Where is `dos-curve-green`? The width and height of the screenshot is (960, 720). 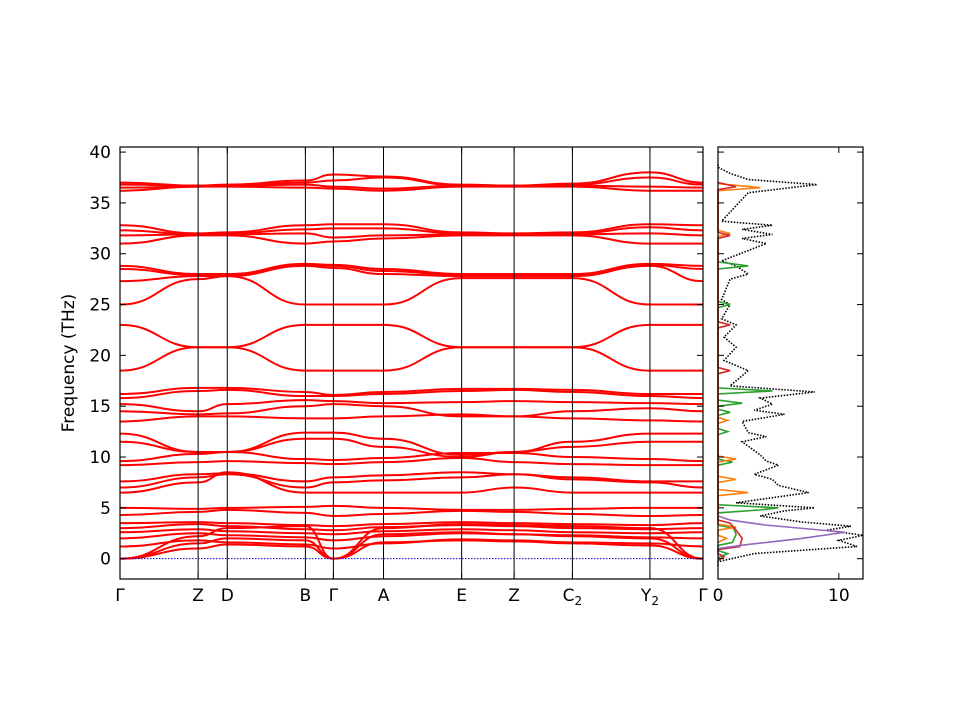
dos-curve-green is located at coordinates (748, 410).